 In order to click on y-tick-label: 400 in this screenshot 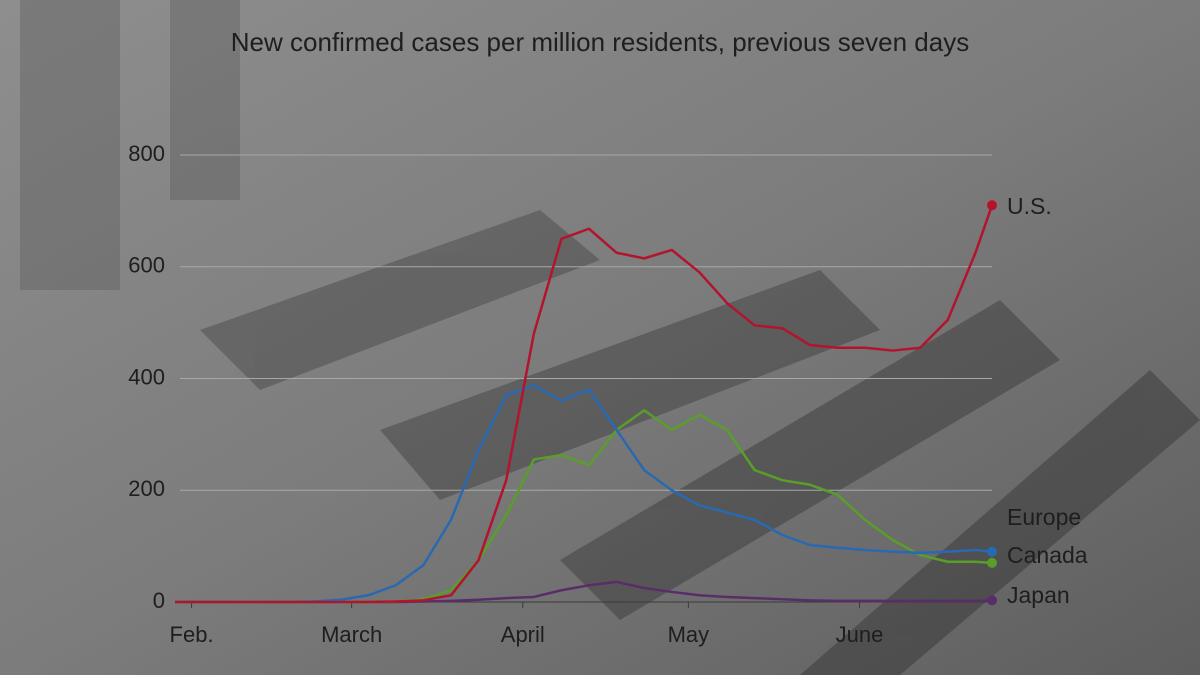, I will do `click(146, 376)`.